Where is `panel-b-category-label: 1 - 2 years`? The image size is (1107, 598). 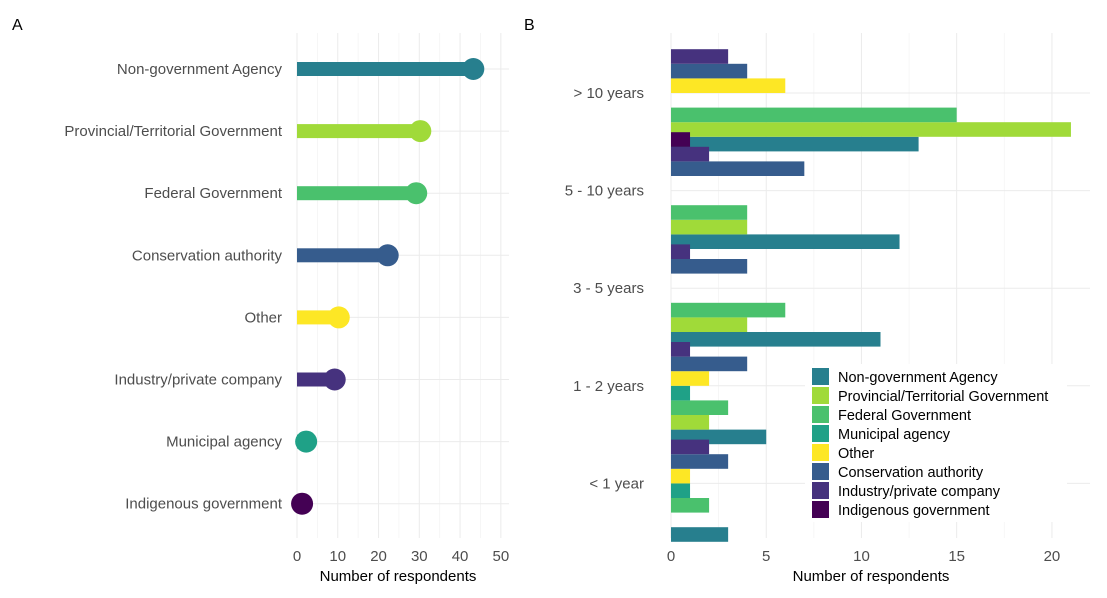 panel-b-category-label: 1 - 2 years is located at coordinates (608, 386).